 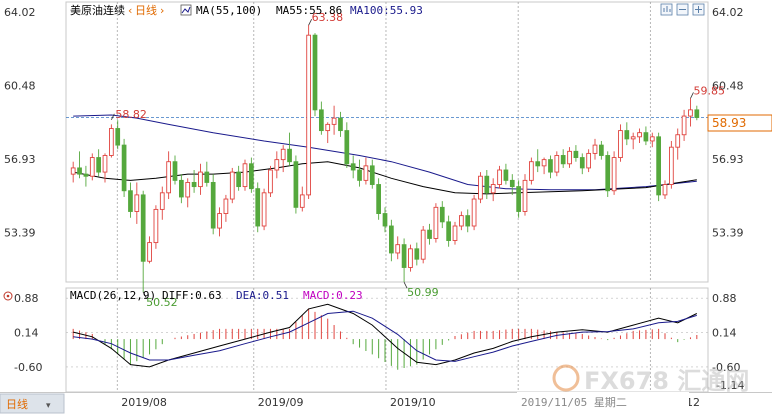 I want to click on period-label: 日线, so click(x=146, y=10).